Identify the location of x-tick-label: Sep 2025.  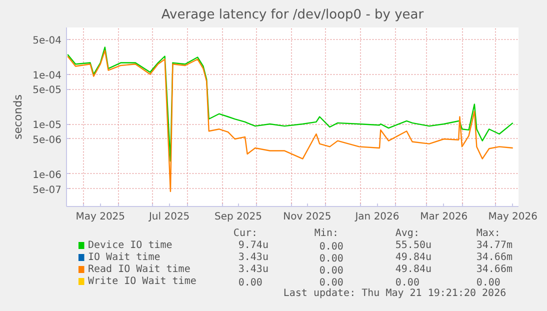
(238, 217).